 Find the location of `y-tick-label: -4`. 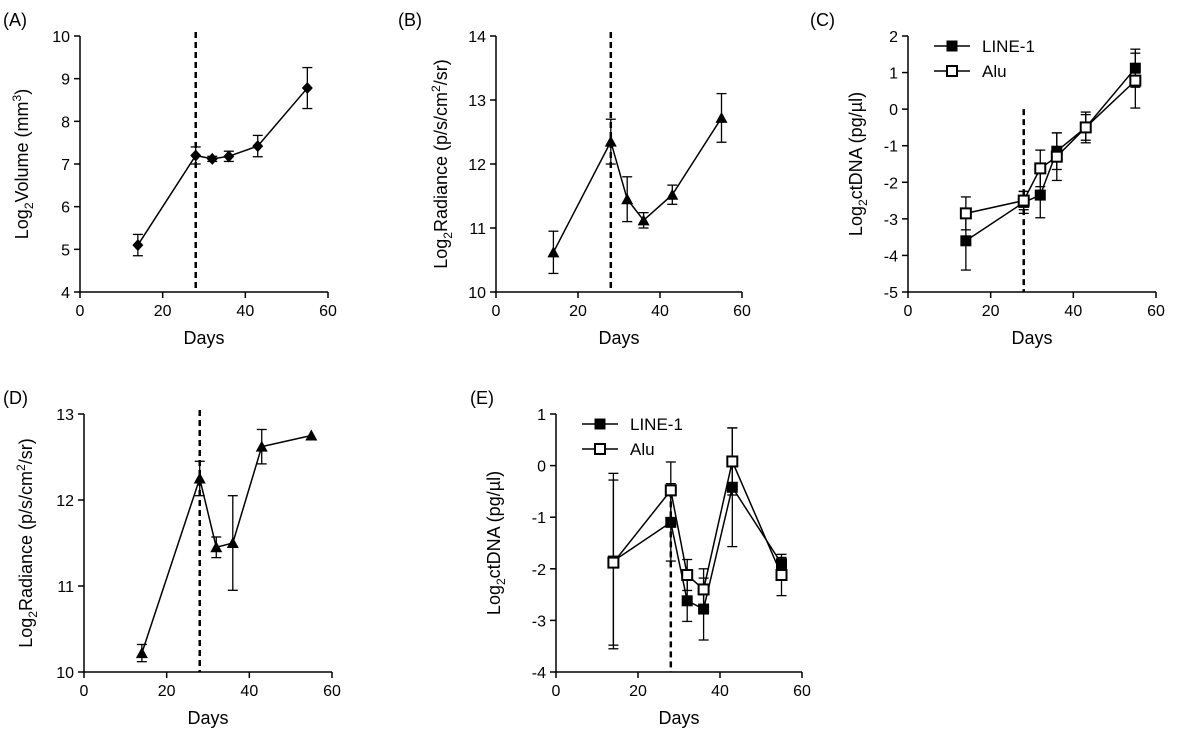

y-tick-label: -4 is located at coordinates (539, 673).